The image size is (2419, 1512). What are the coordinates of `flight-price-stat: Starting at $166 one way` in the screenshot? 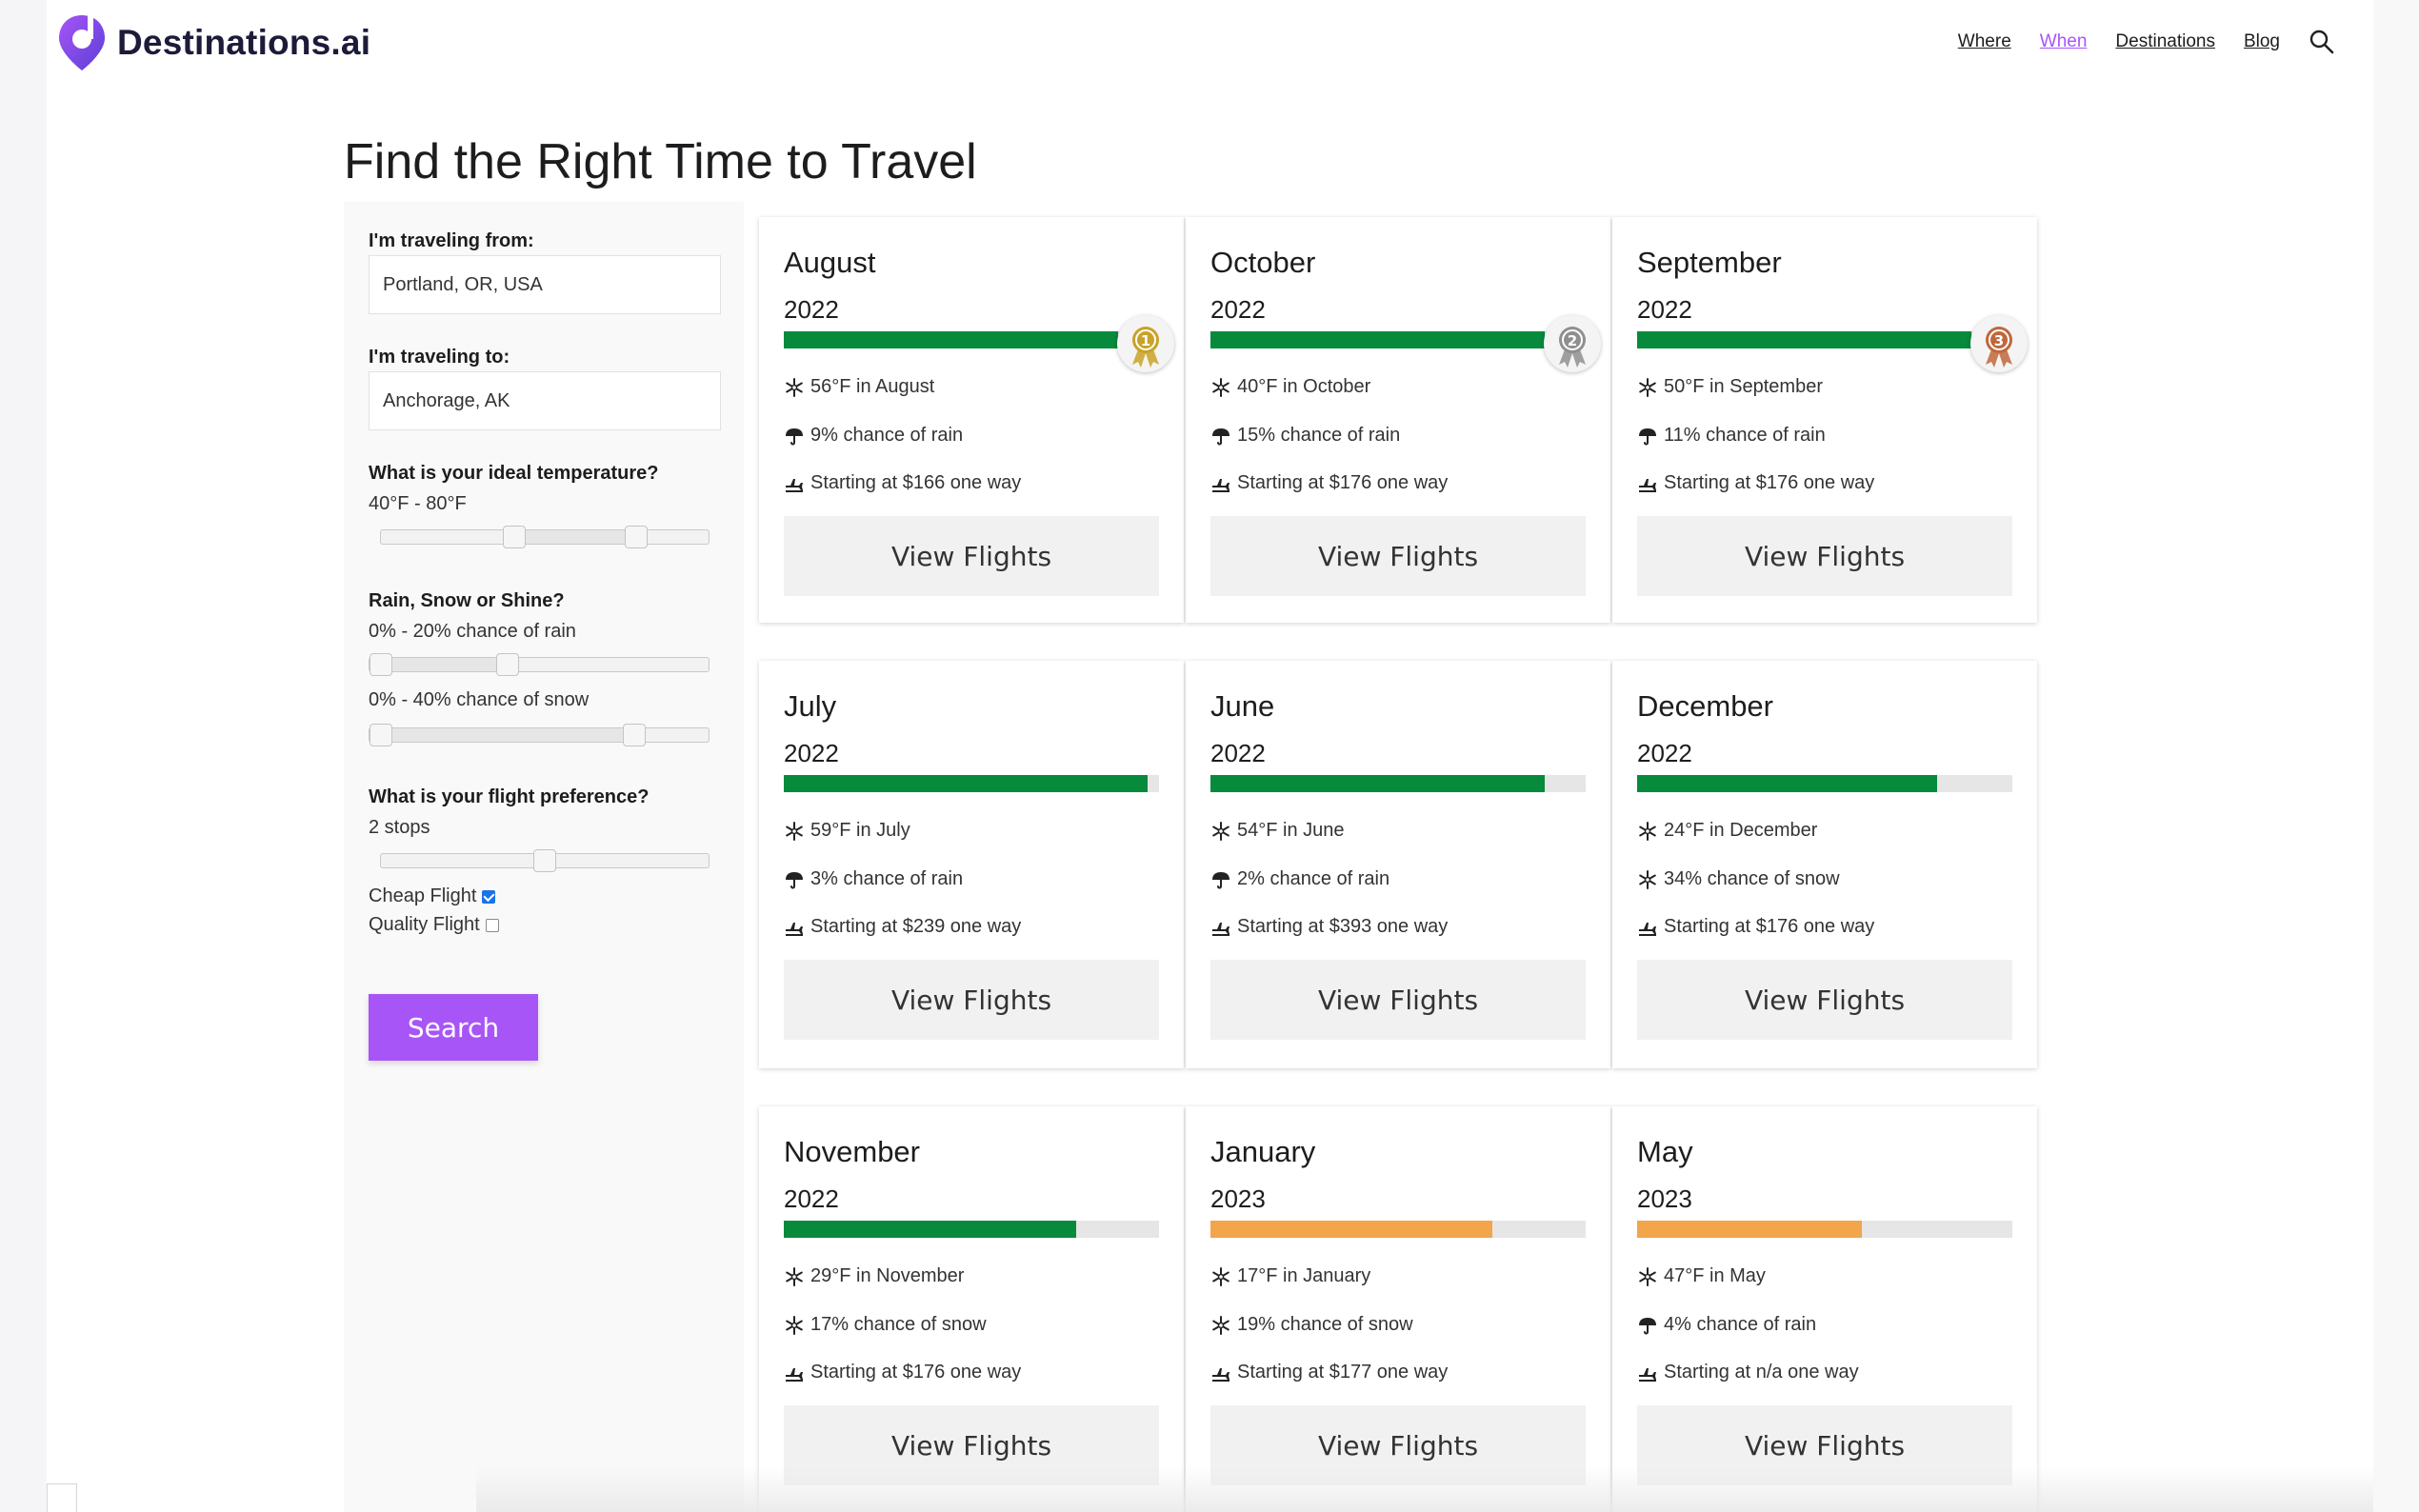 It's located at (902, 483).